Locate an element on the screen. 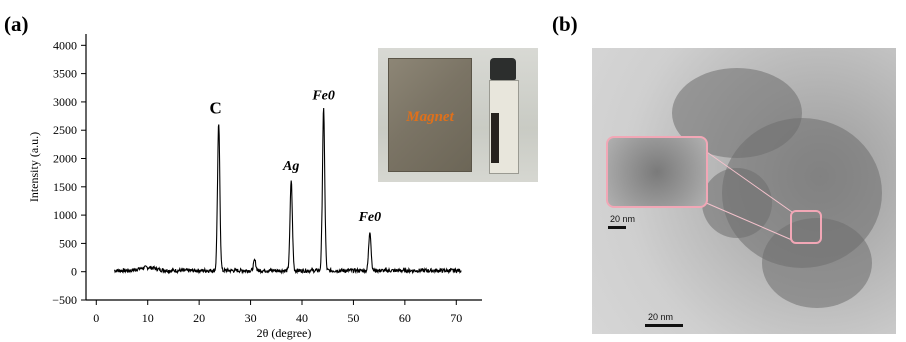 The height and width of the screenshot is (342, 906). y-tick-label: 1000 is located at coordinates (65, 215).